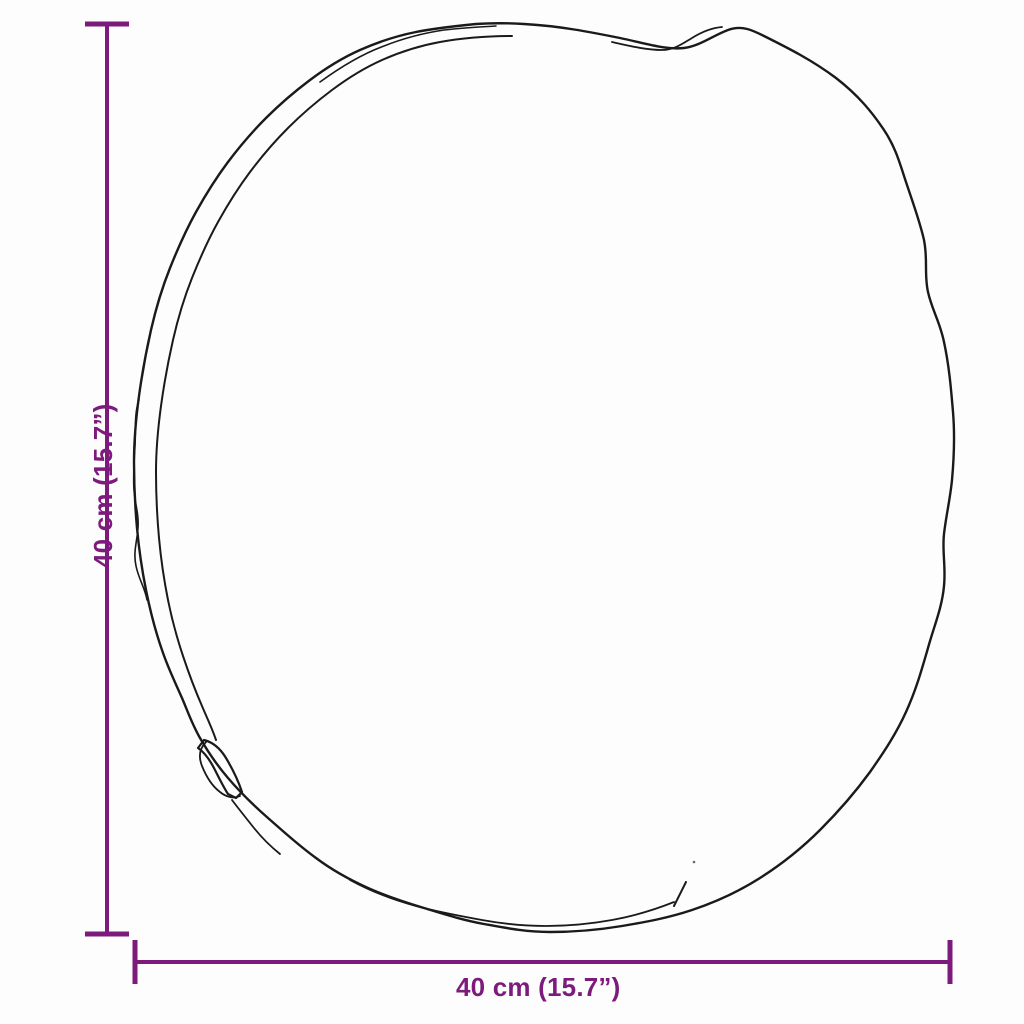 The width and height of the screenshot is (1024, 1024). Describe the element at coordinates (512, 903) in the screenshot. I see `mirror-bottom-edge-wave` at that location.